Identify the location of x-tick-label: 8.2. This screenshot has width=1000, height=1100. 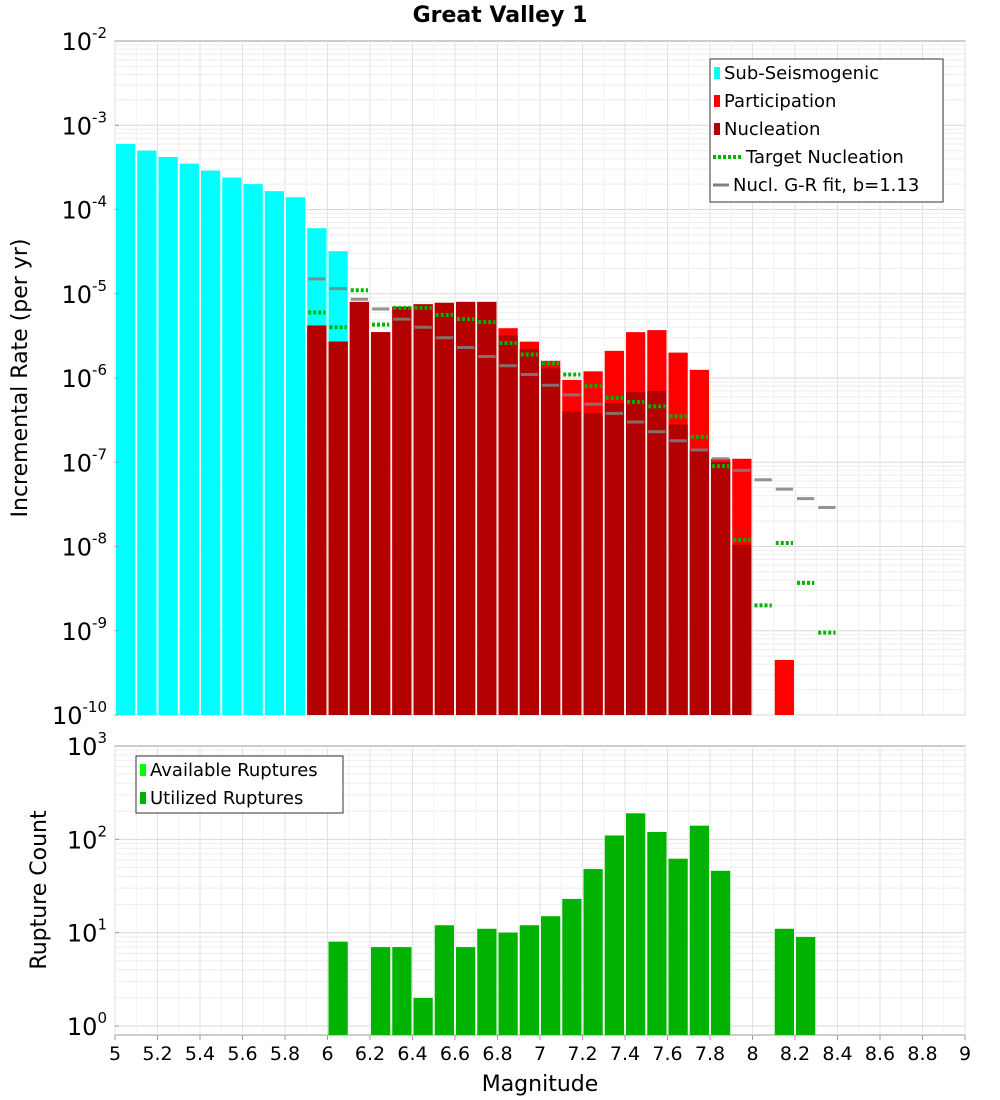
(795, 1054).